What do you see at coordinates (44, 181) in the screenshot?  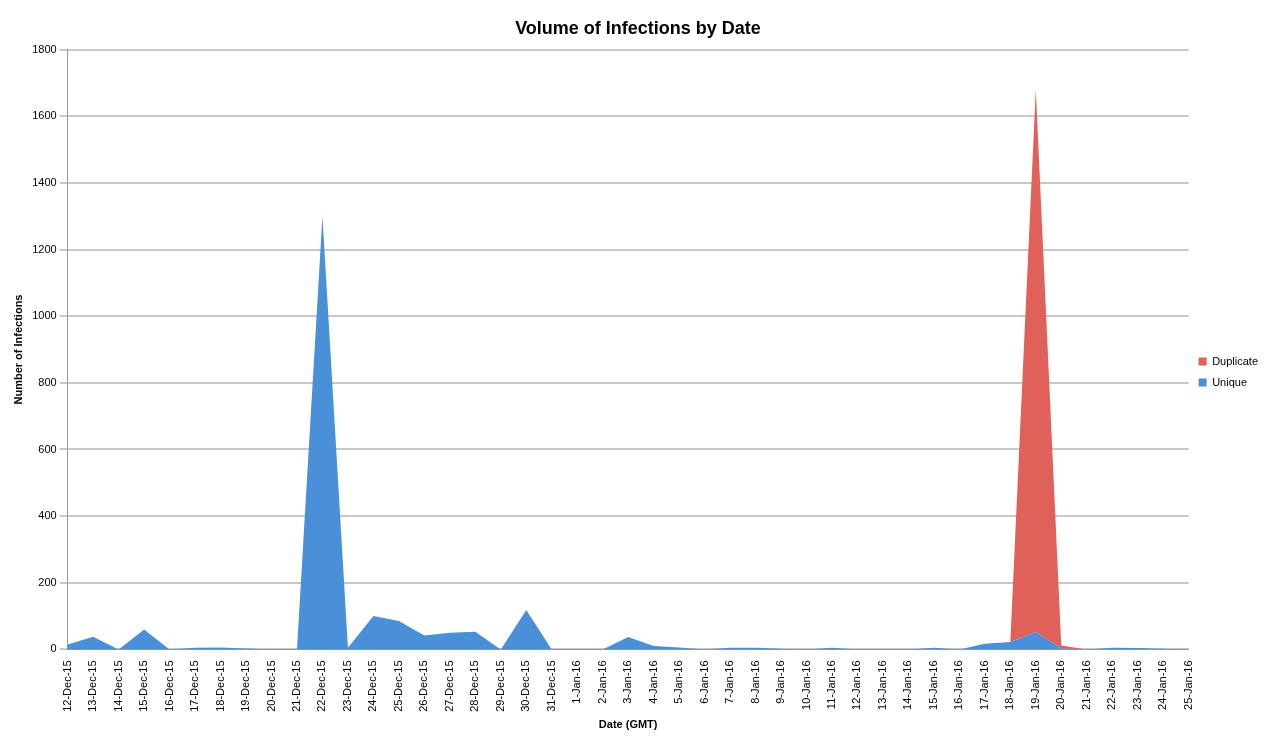 I see `y-tick-label: 1400` at bounding box center [44, 181].